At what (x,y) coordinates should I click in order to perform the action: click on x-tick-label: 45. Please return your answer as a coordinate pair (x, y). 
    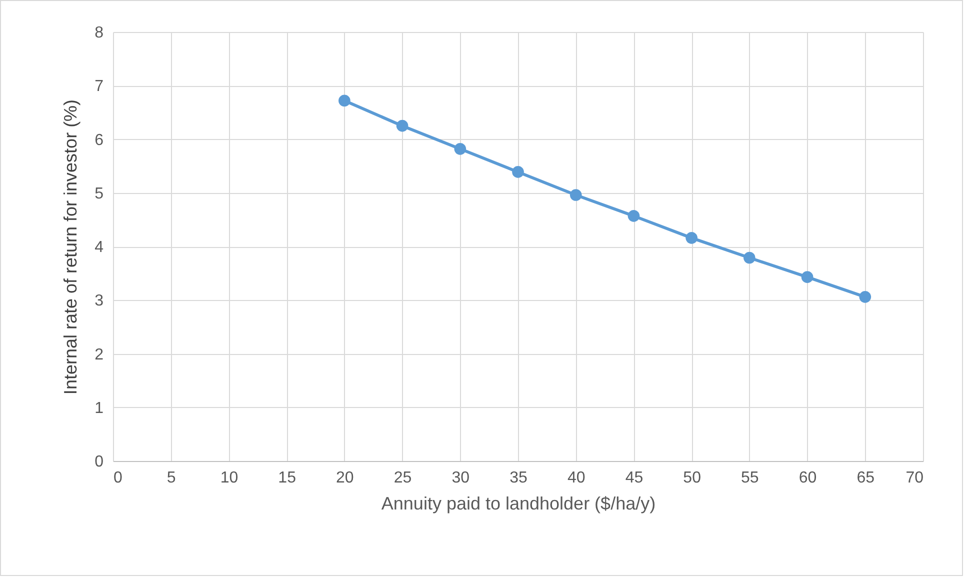
    Looking at the image, I should click on (634, 478).